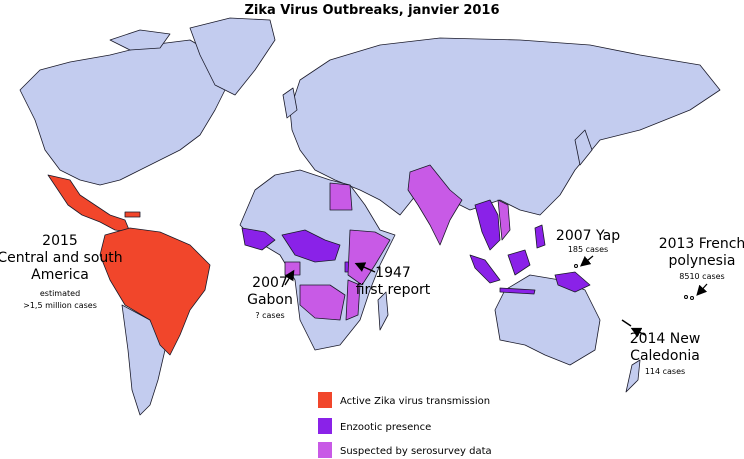 The width and height of the screenshot is (744, 459). What do you see at coordinates (633, 376) in the screenshot?
I see `new-zealand` at bounding box center [633, 376].